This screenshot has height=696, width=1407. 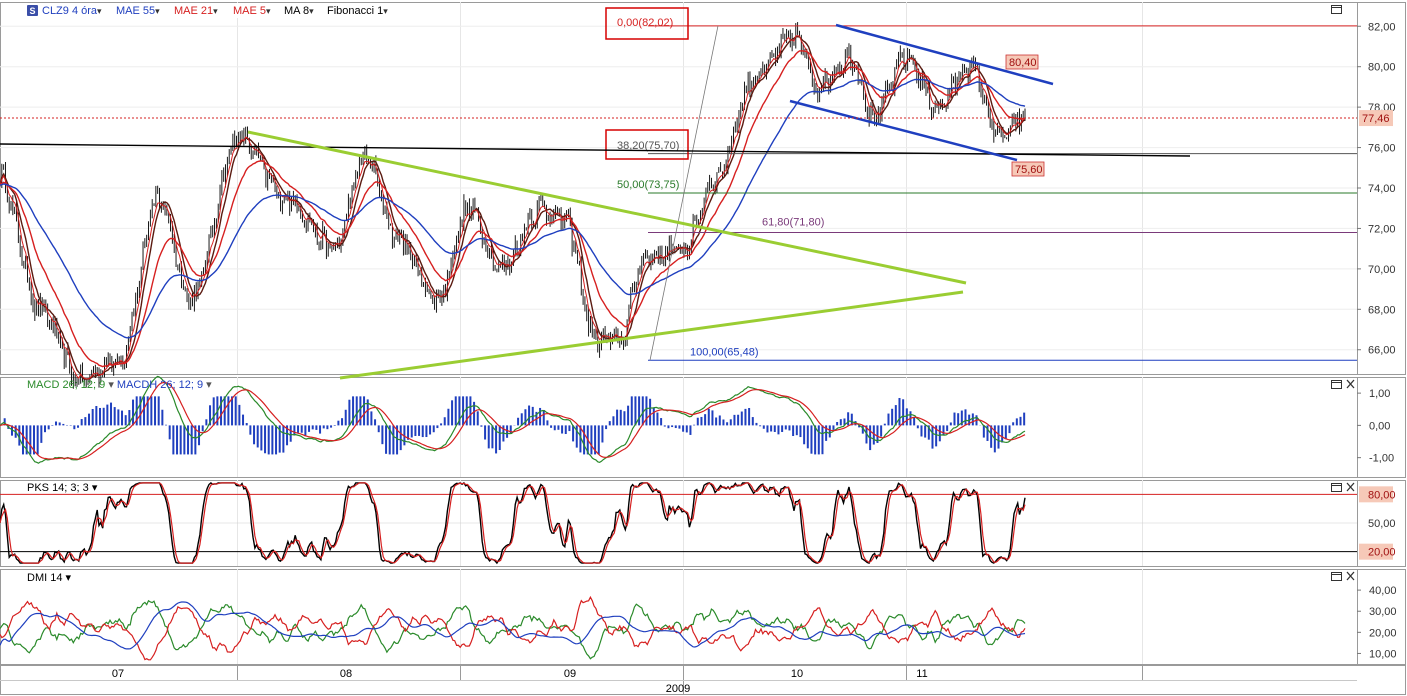 What do you see at coordinates (651, 335) in the screenshot?
I see `triangle-lower-line` at bounding box center [651, 335].